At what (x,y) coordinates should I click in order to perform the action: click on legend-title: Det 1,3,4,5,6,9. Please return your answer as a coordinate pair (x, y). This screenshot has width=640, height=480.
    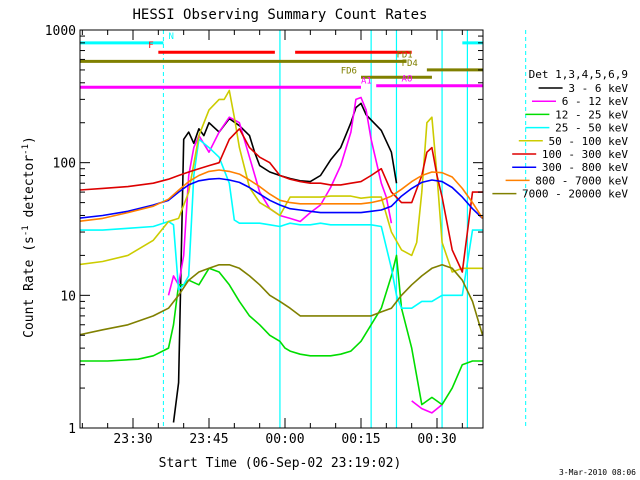
    Looking at the image, I should click on (578, 74).